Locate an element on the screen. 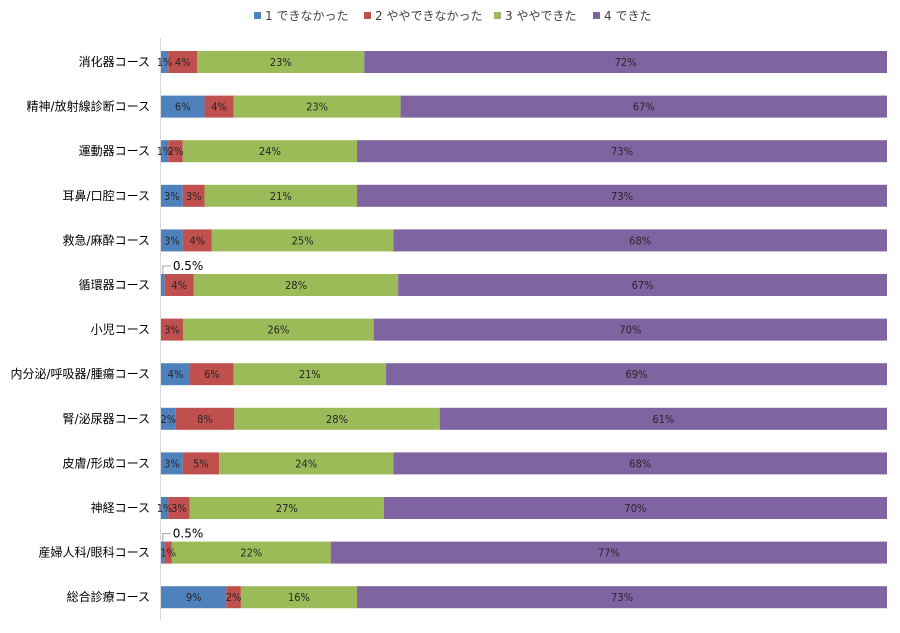 The image size is (900, 633). data-label: 28% is located at coordinates (296, 285).